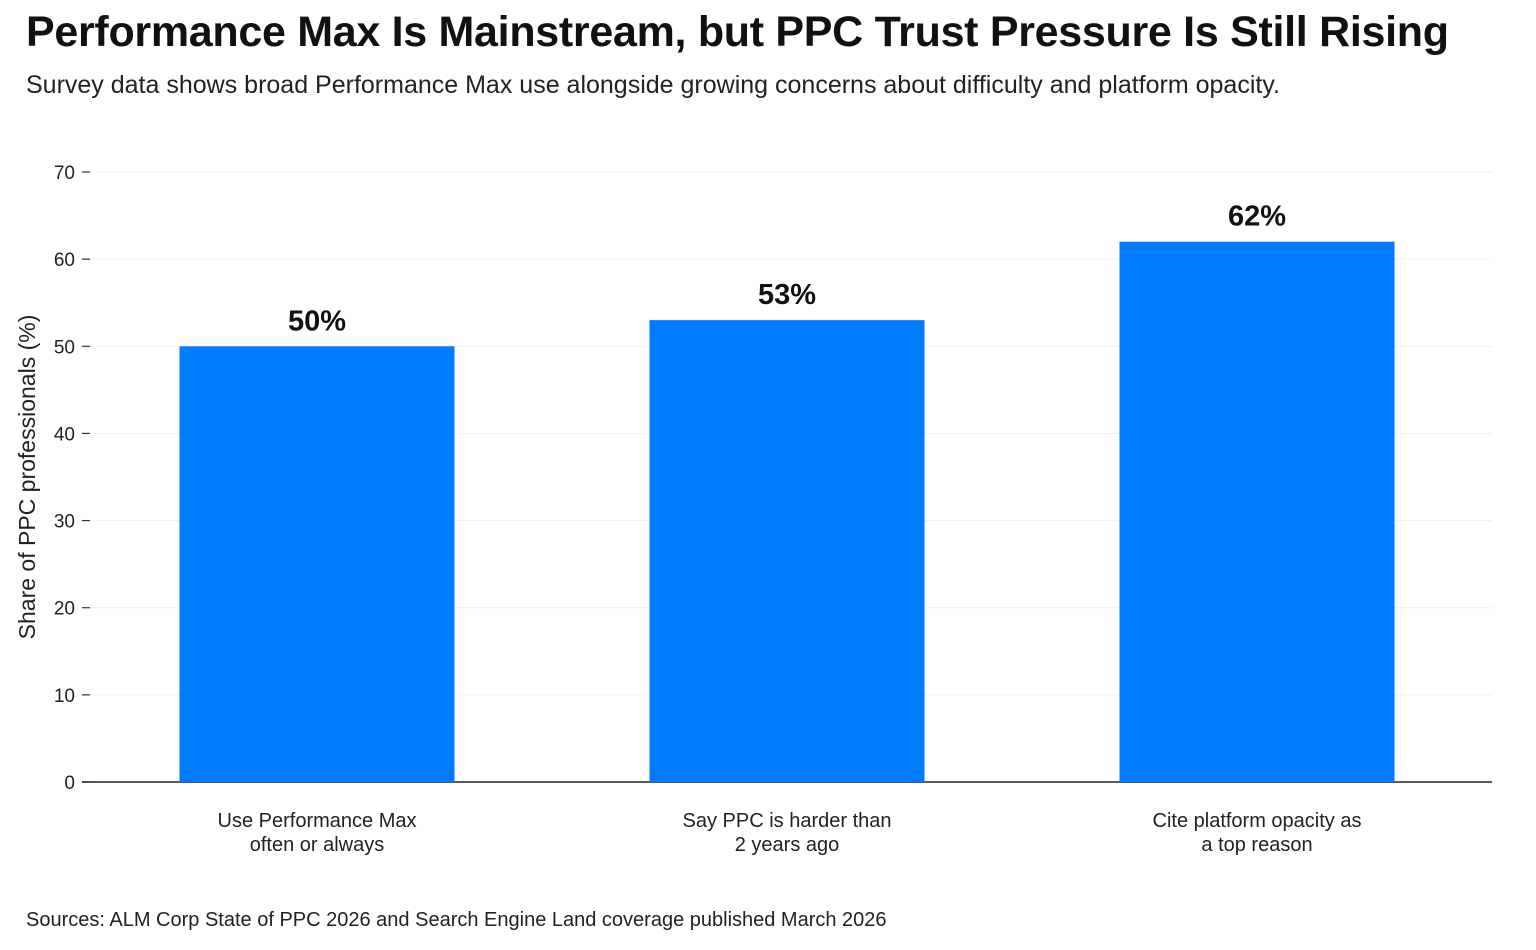  Describe the element at coordinates (787, 295) in the screenshot. I see `data-label: 53%` at that location.